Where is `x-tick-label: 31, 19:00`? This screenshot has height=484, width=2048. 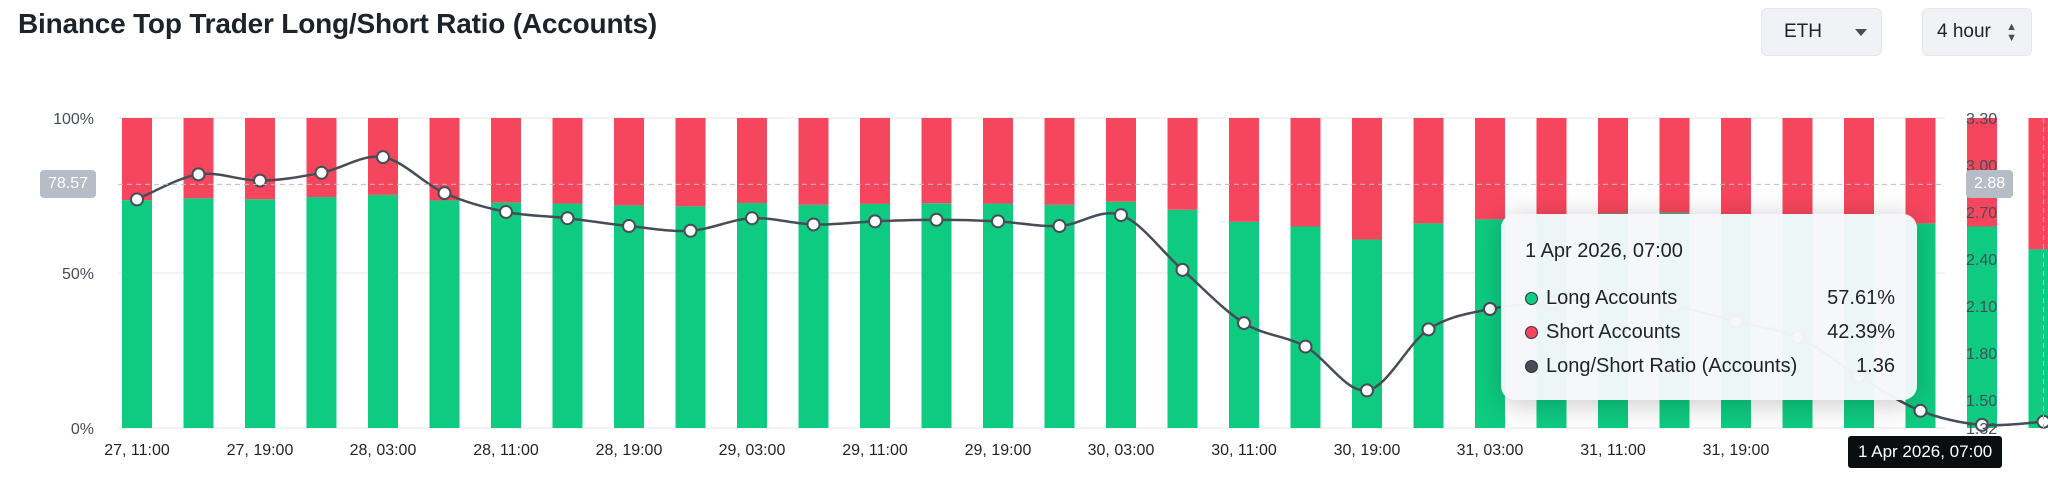
x-tick-label: 31, 19:00 is located at coordinates (1736, 450).